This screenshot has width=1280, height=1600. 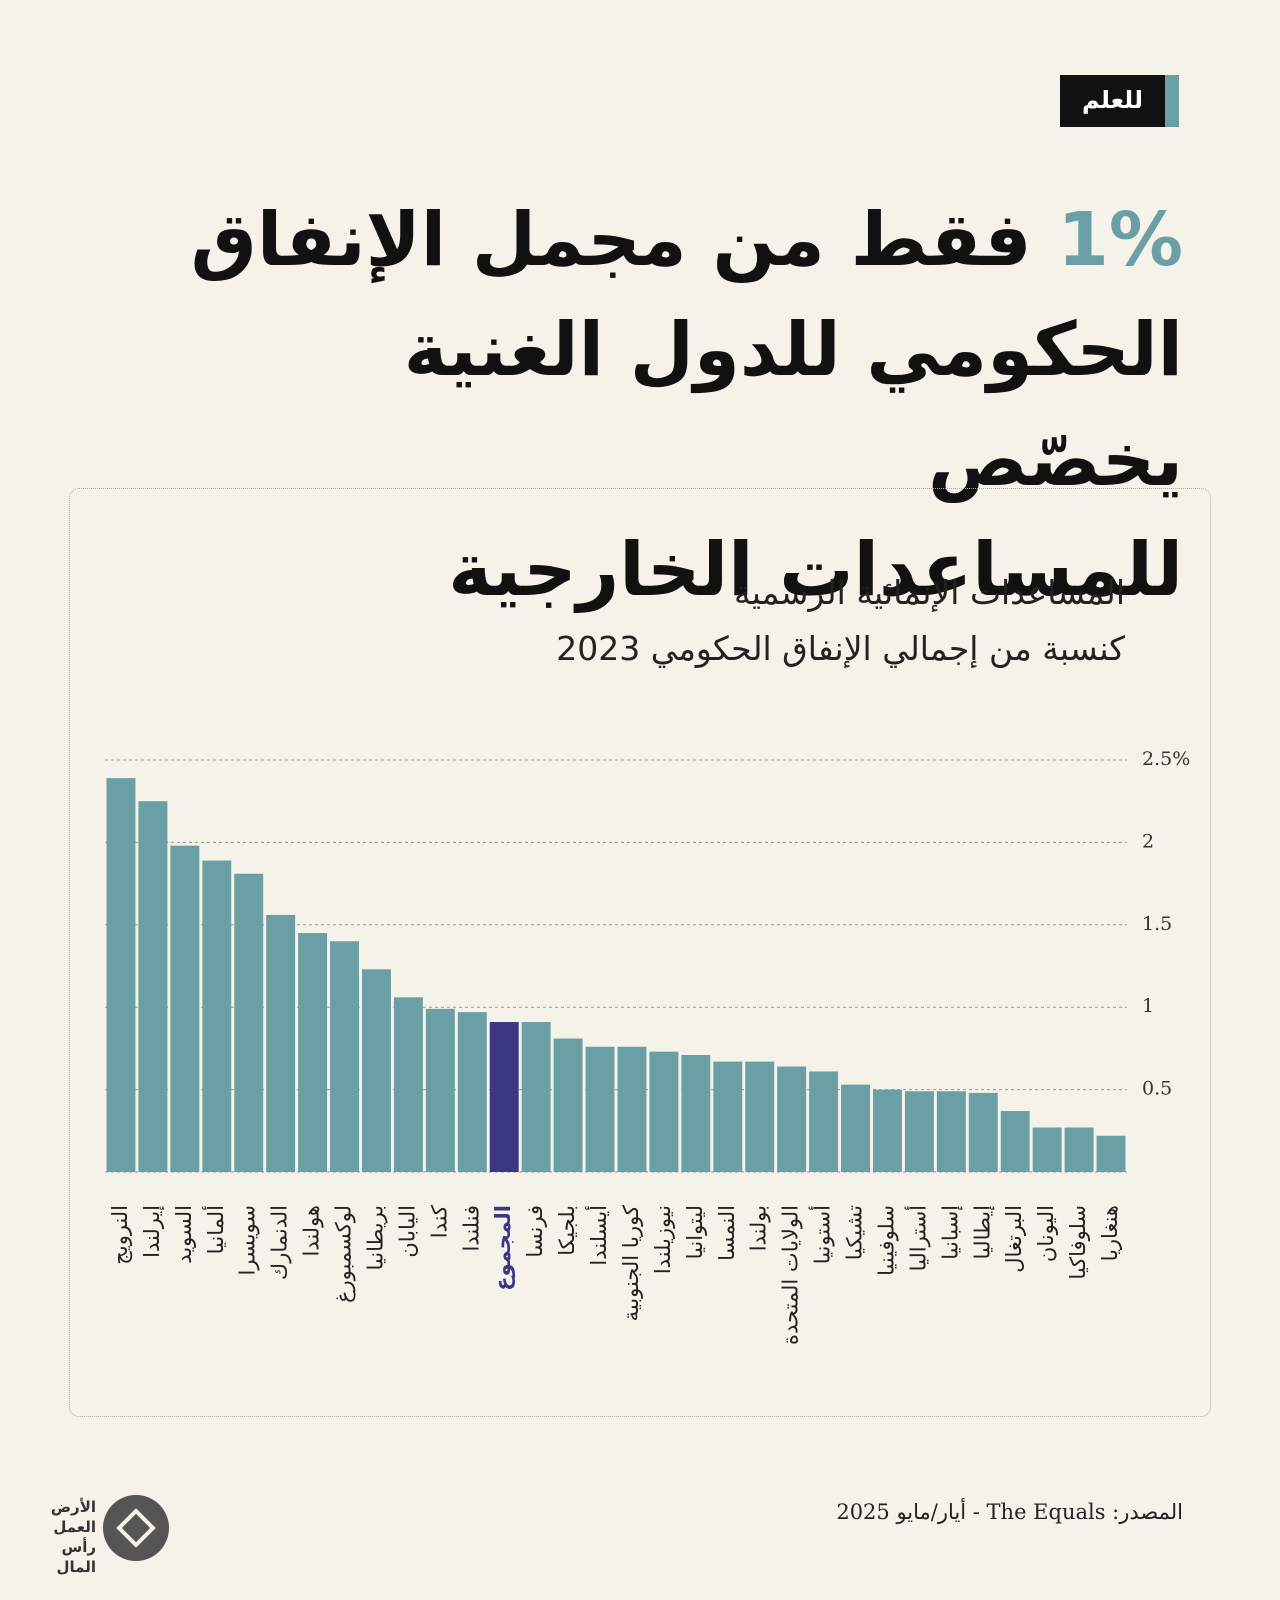 What do you see at coordinates (1110, 1233) in the screenshot?
I see `x-tick-label: هنغاريا` at bounding box center [1110, 1233].